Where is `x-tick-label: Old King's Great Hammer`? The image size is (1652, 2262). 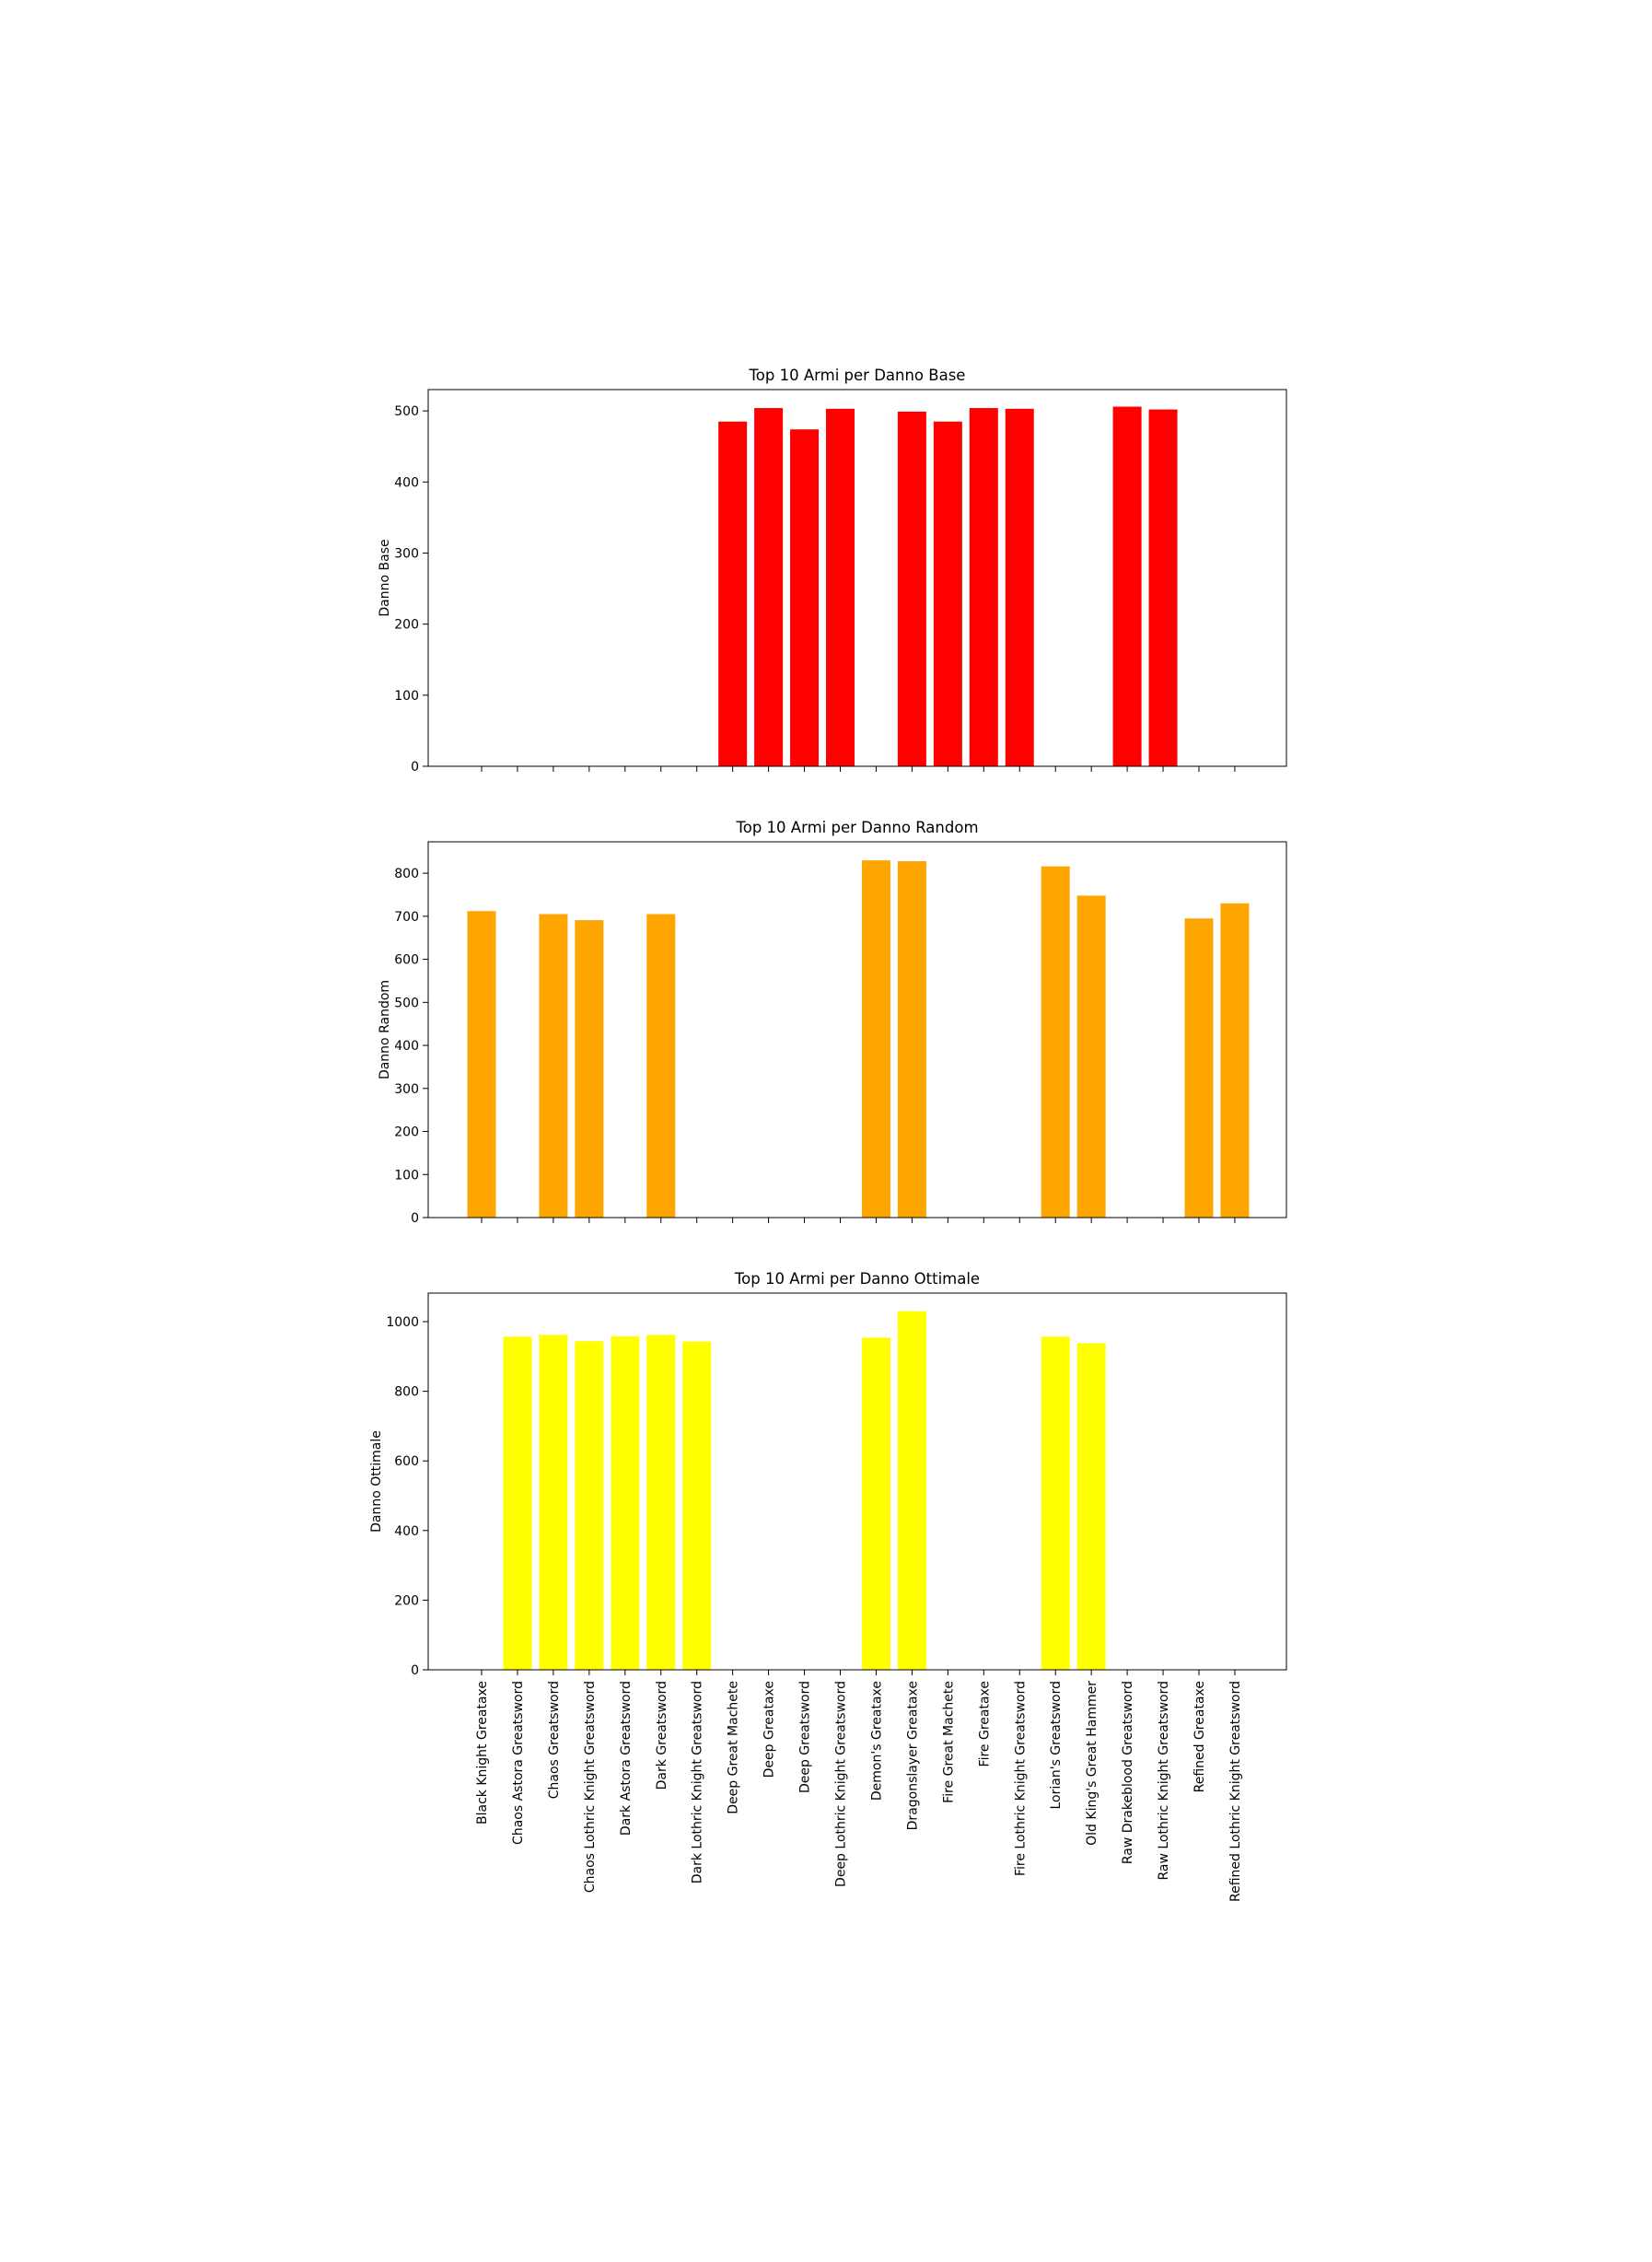
x-tick-label: Old King's Great Hammer is located at coordinates (1092, 1763).